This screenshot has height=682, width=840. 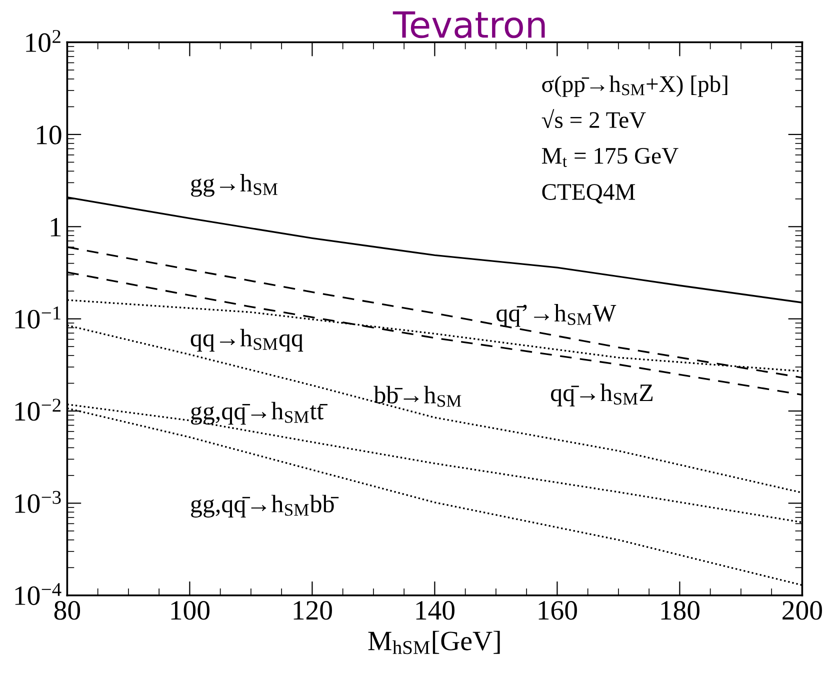 I want to click on series-label: qq→h$_{SM}$qq, so click(x=247, y=340).